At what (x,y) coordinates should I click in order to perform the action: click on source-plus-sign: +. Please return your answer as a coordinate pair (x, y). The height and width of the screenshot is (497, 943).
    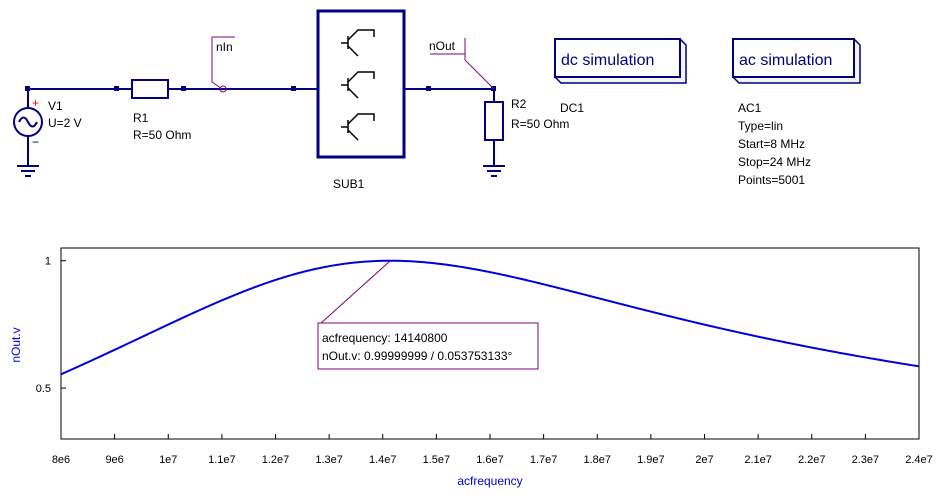
    Looking at the image, I should click on (35, 103).